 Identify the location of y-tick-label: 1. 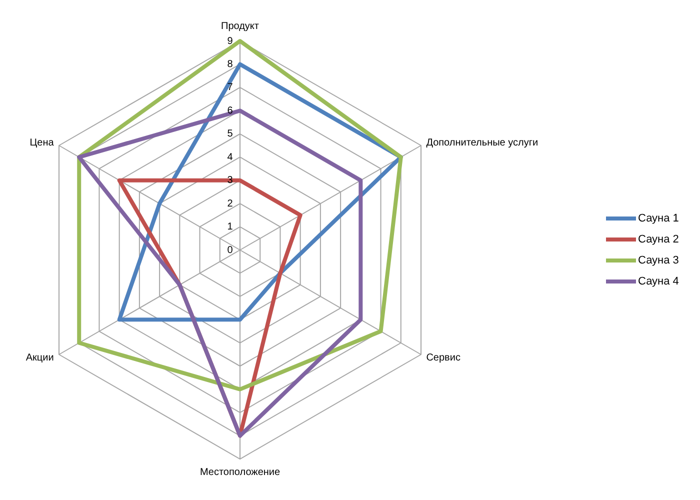
(230, 227).